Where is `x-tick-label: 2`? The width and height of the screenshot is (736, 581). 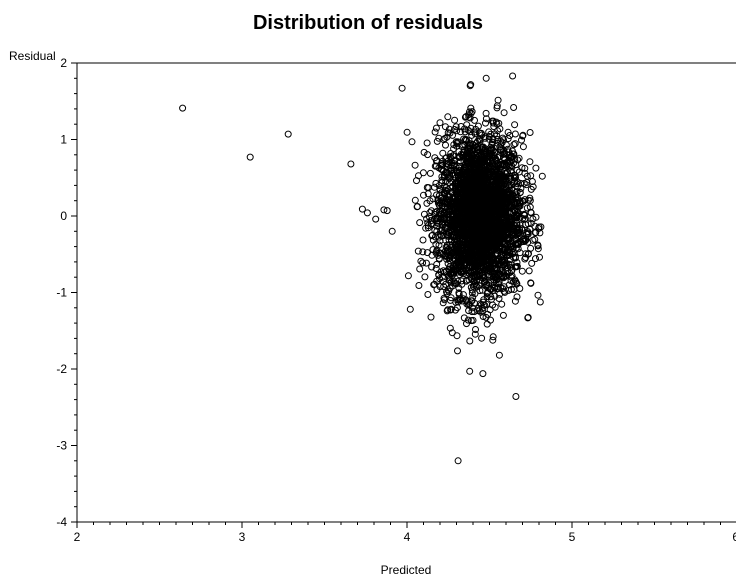 x-tick-label: 2 is located at coordinates (77, 537).